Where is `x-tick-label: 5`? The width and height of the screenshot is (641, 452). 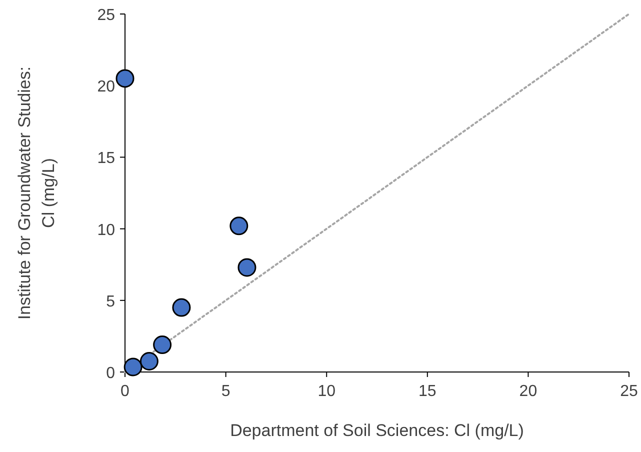
x-tick-label: 5 is located at coordinates (225, 391).